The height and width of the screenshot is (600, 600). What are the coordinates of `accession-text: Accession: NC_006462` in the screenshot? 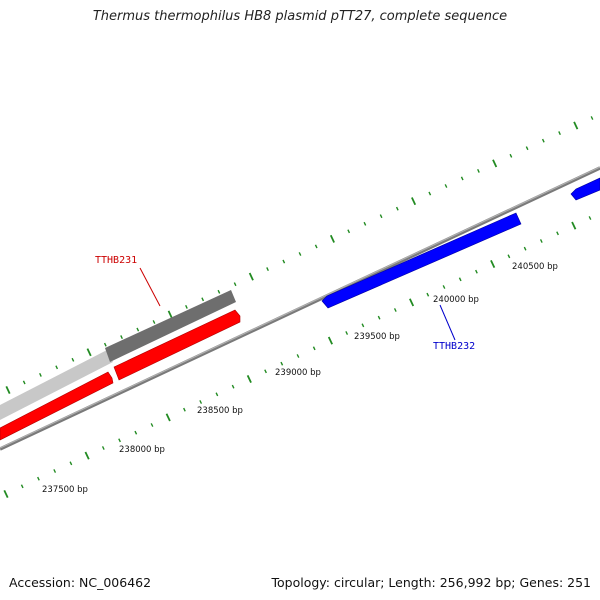 It's located at (80, 582).